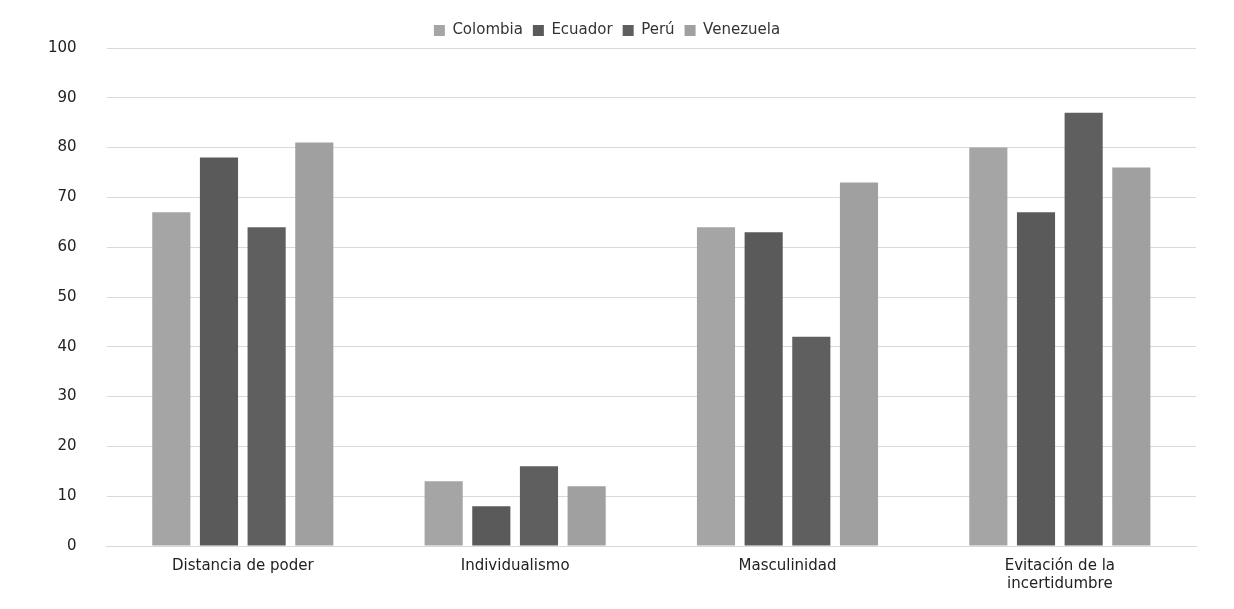 Image resolution: width=1234 pixels, height=609 pixels. What do you see at coordinates (67, 345) in the screenshot?
I see `y-tick-label: 40` at bounding box center [67, 345].